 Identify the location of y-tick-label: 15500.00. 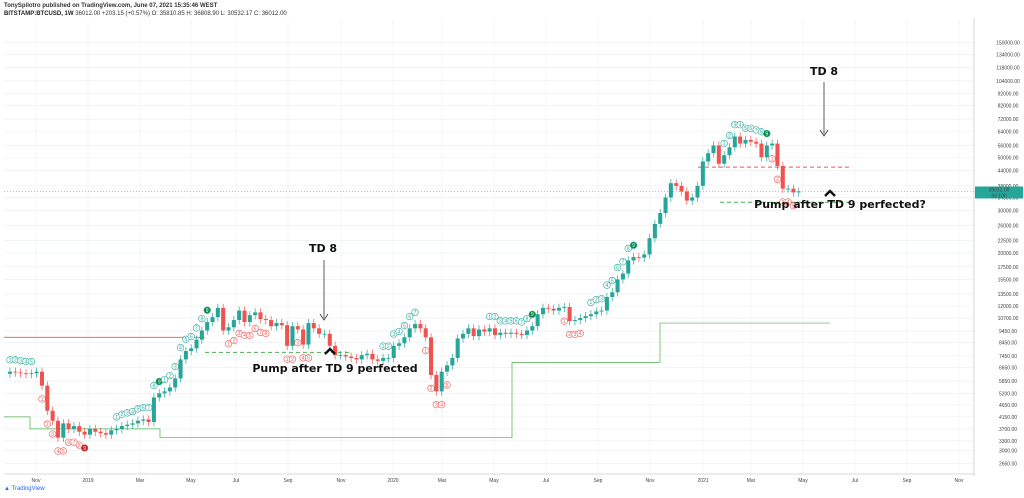
(1008, 280).